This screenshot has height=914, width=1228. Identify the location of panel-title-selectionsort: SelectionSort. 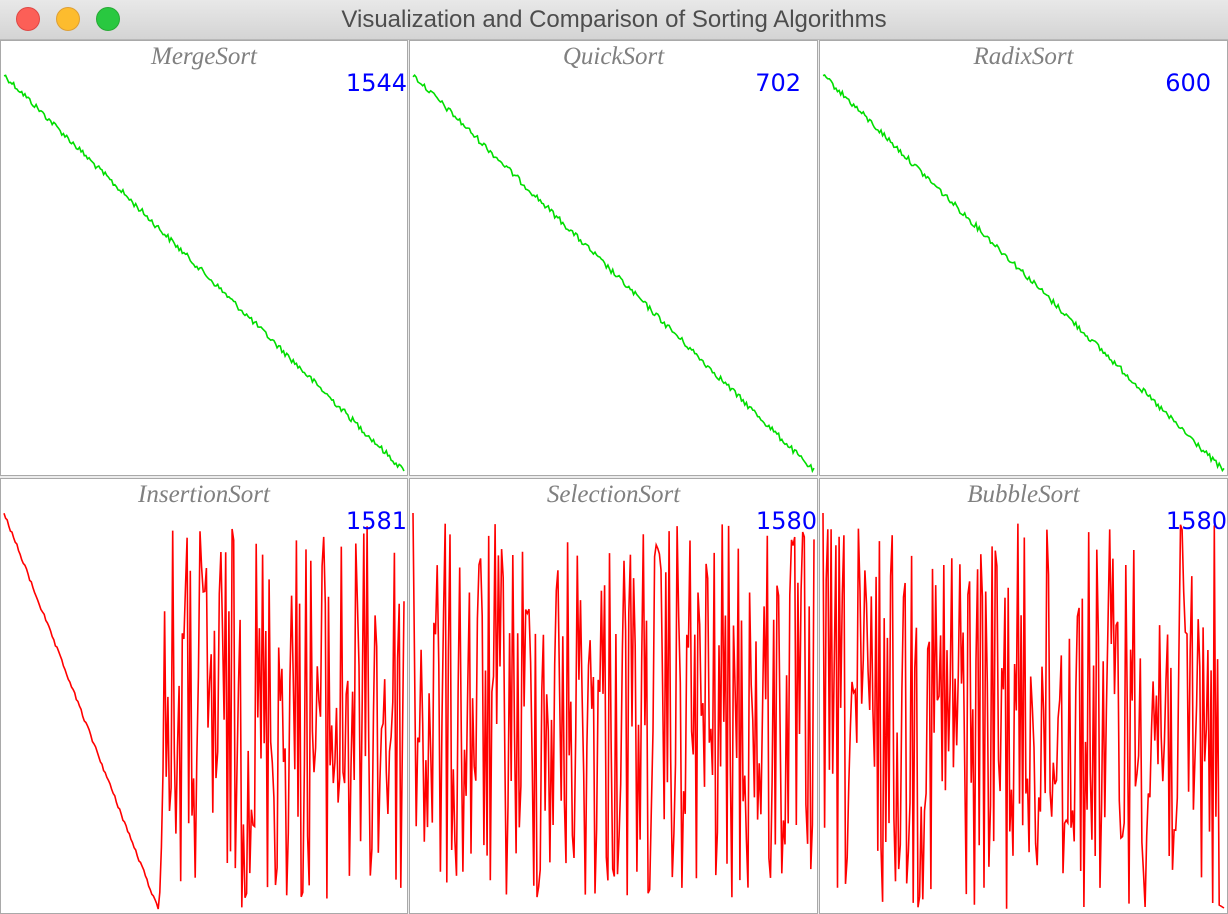
(613, 494).